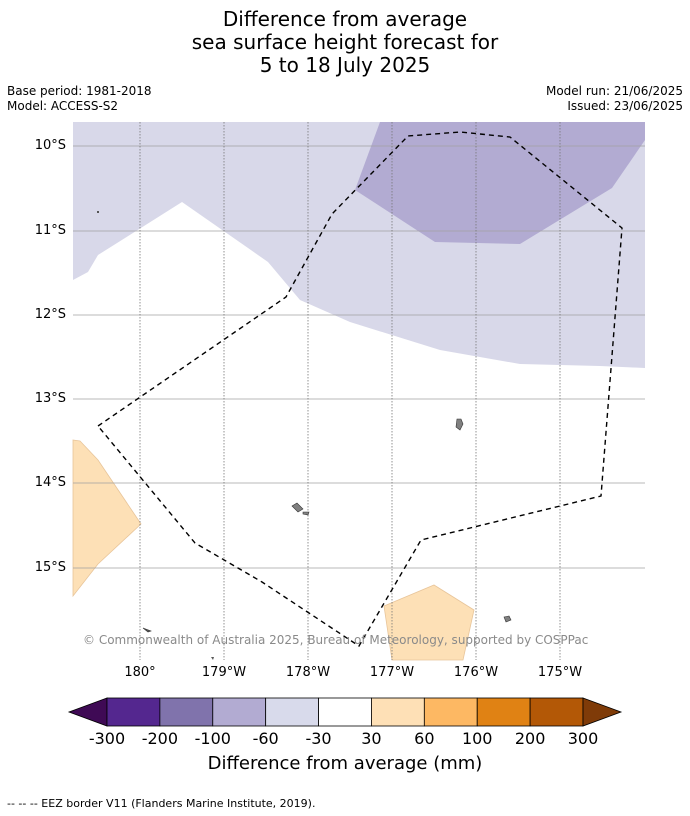 This screenshot has height=816, width=690. What do you see at coordinates (50, 398) in the screenshot?
I see `lat-label-13s: 13°S` at bounding box center [50, 398].